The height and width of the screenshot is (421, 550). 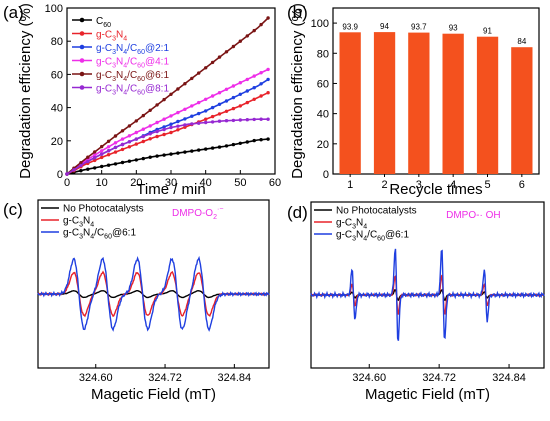 What do you see at coordinates (384, 185) in the screenshot?
I see `b-x-tick-label-1: 2` at bounding box center [384, 185].